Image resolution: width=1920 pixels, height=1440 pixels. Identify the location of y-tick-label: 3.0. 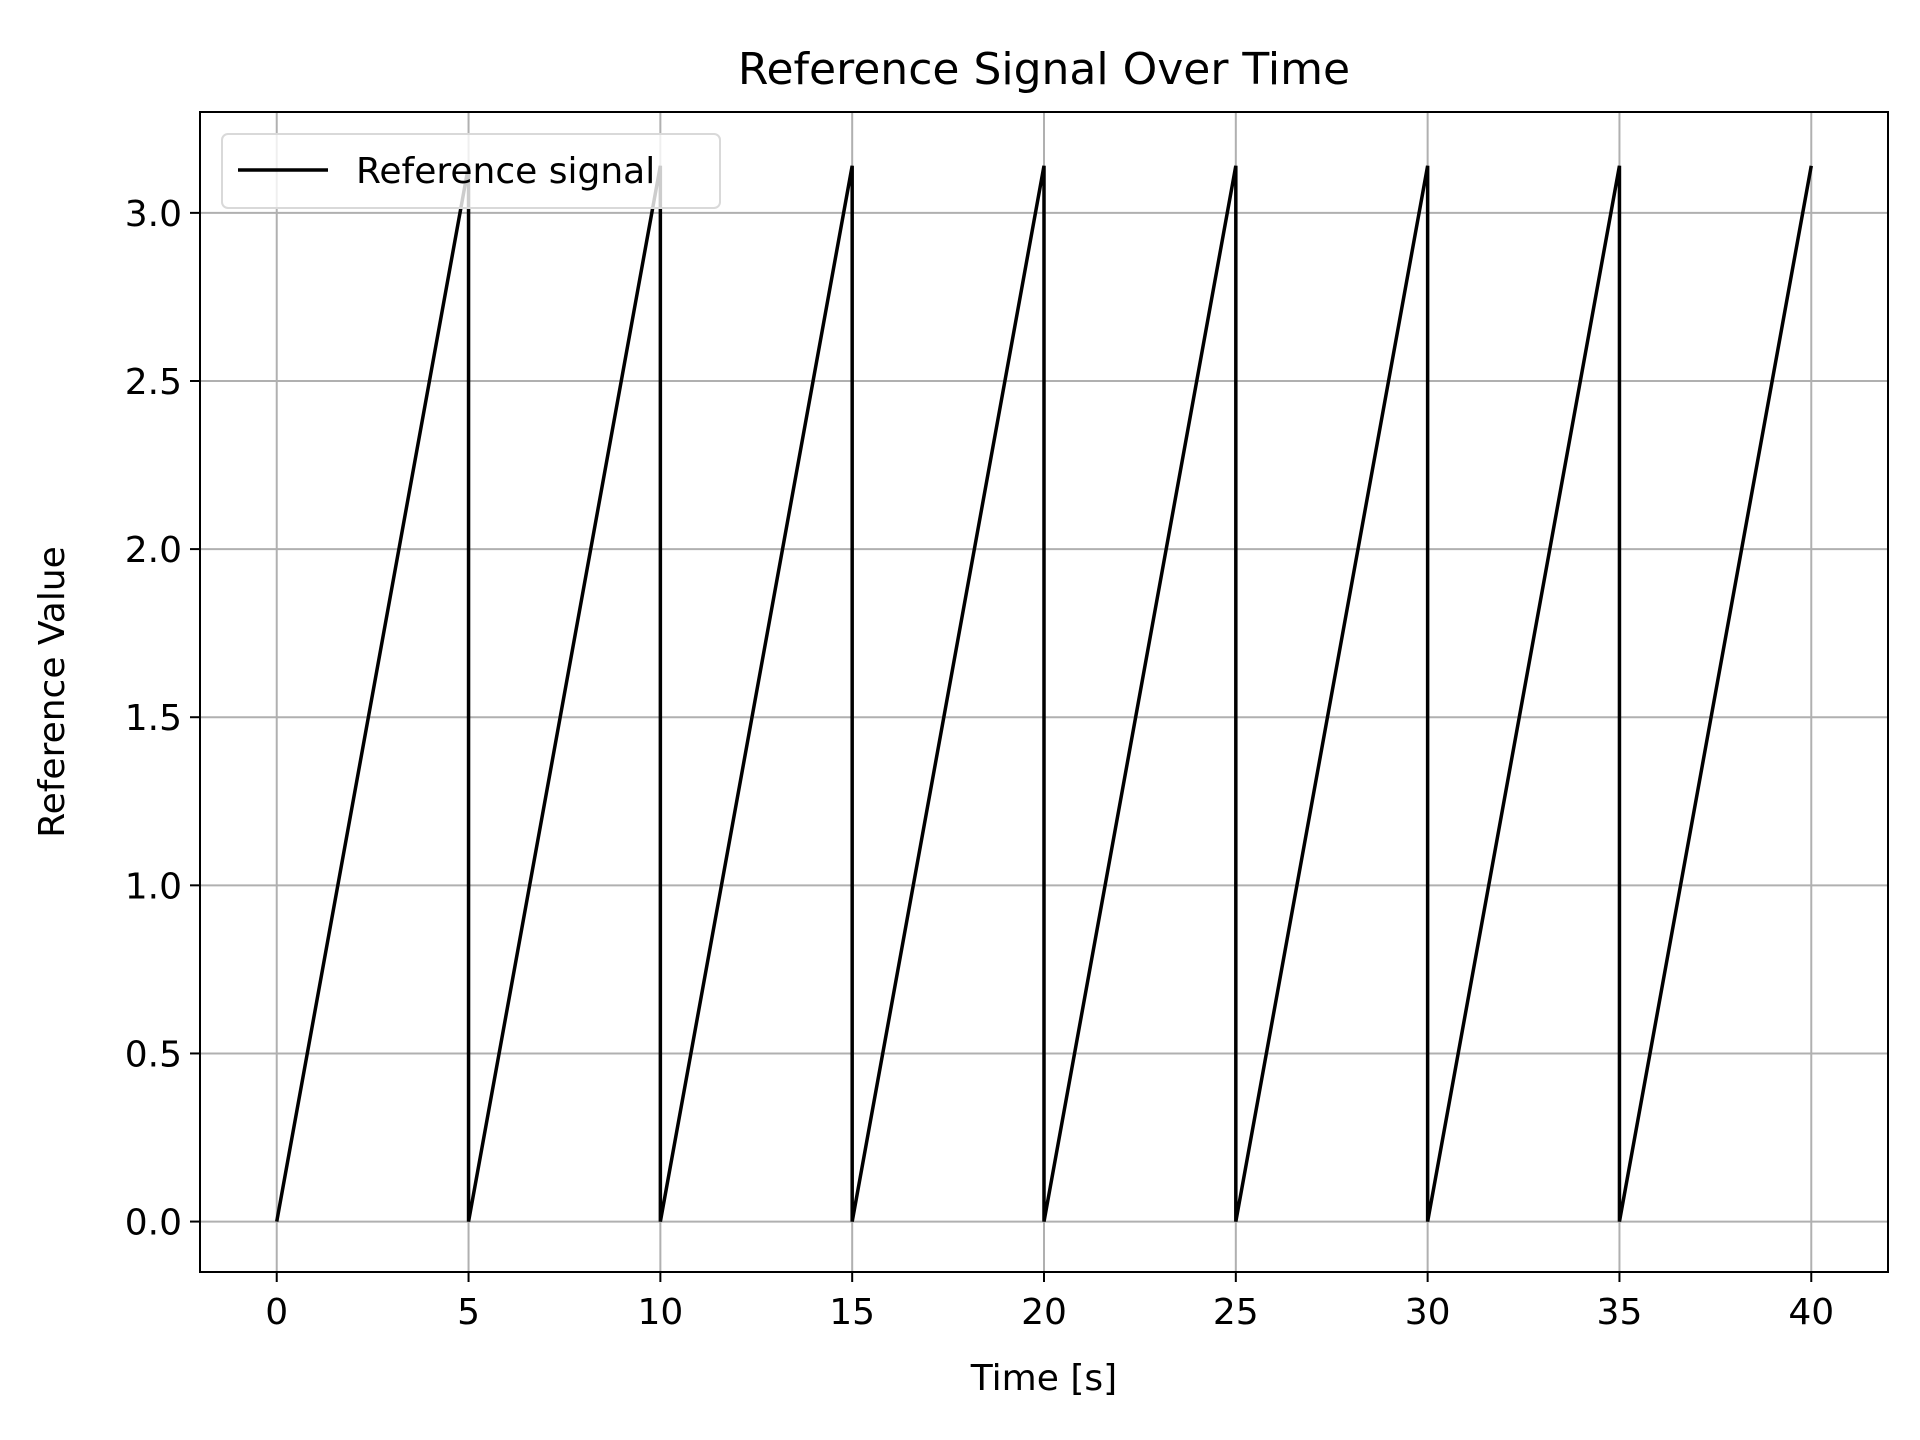
(153, 214).